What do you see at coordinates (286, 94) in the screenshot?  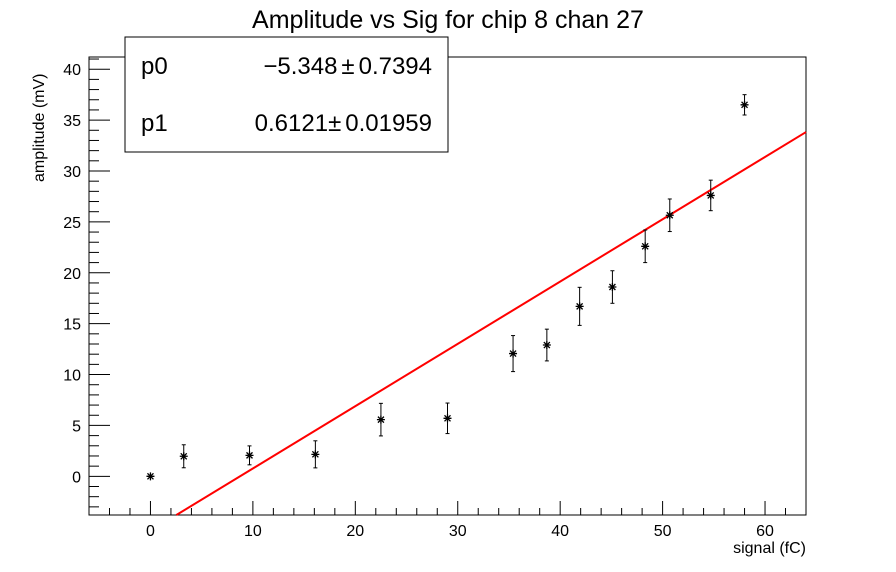 I see `stats-box: p0 −5.348 ±0.7394 p1 0.6121± 0.01959` at bounding box center [286, 94].